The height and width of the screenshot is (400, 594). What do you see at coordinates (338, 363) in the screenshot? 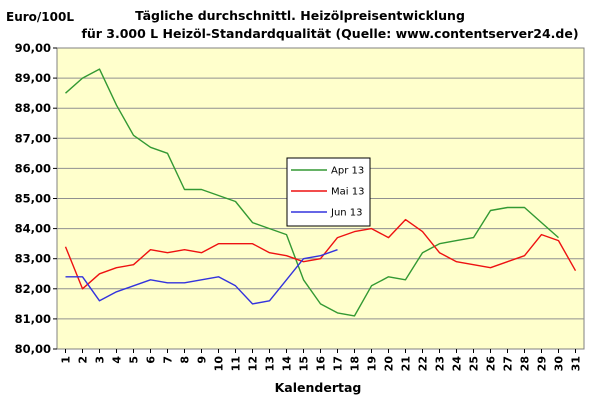
I see `x-tick-label: 17` at bounding box center [338, 363].